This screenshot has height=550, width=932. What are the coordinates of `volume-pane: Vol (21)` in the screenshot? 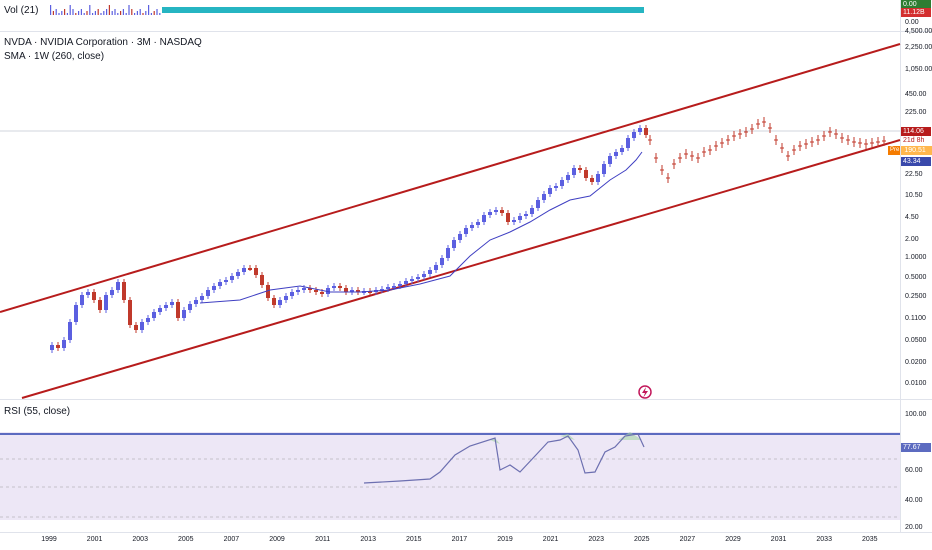 It's located at (450, 15).